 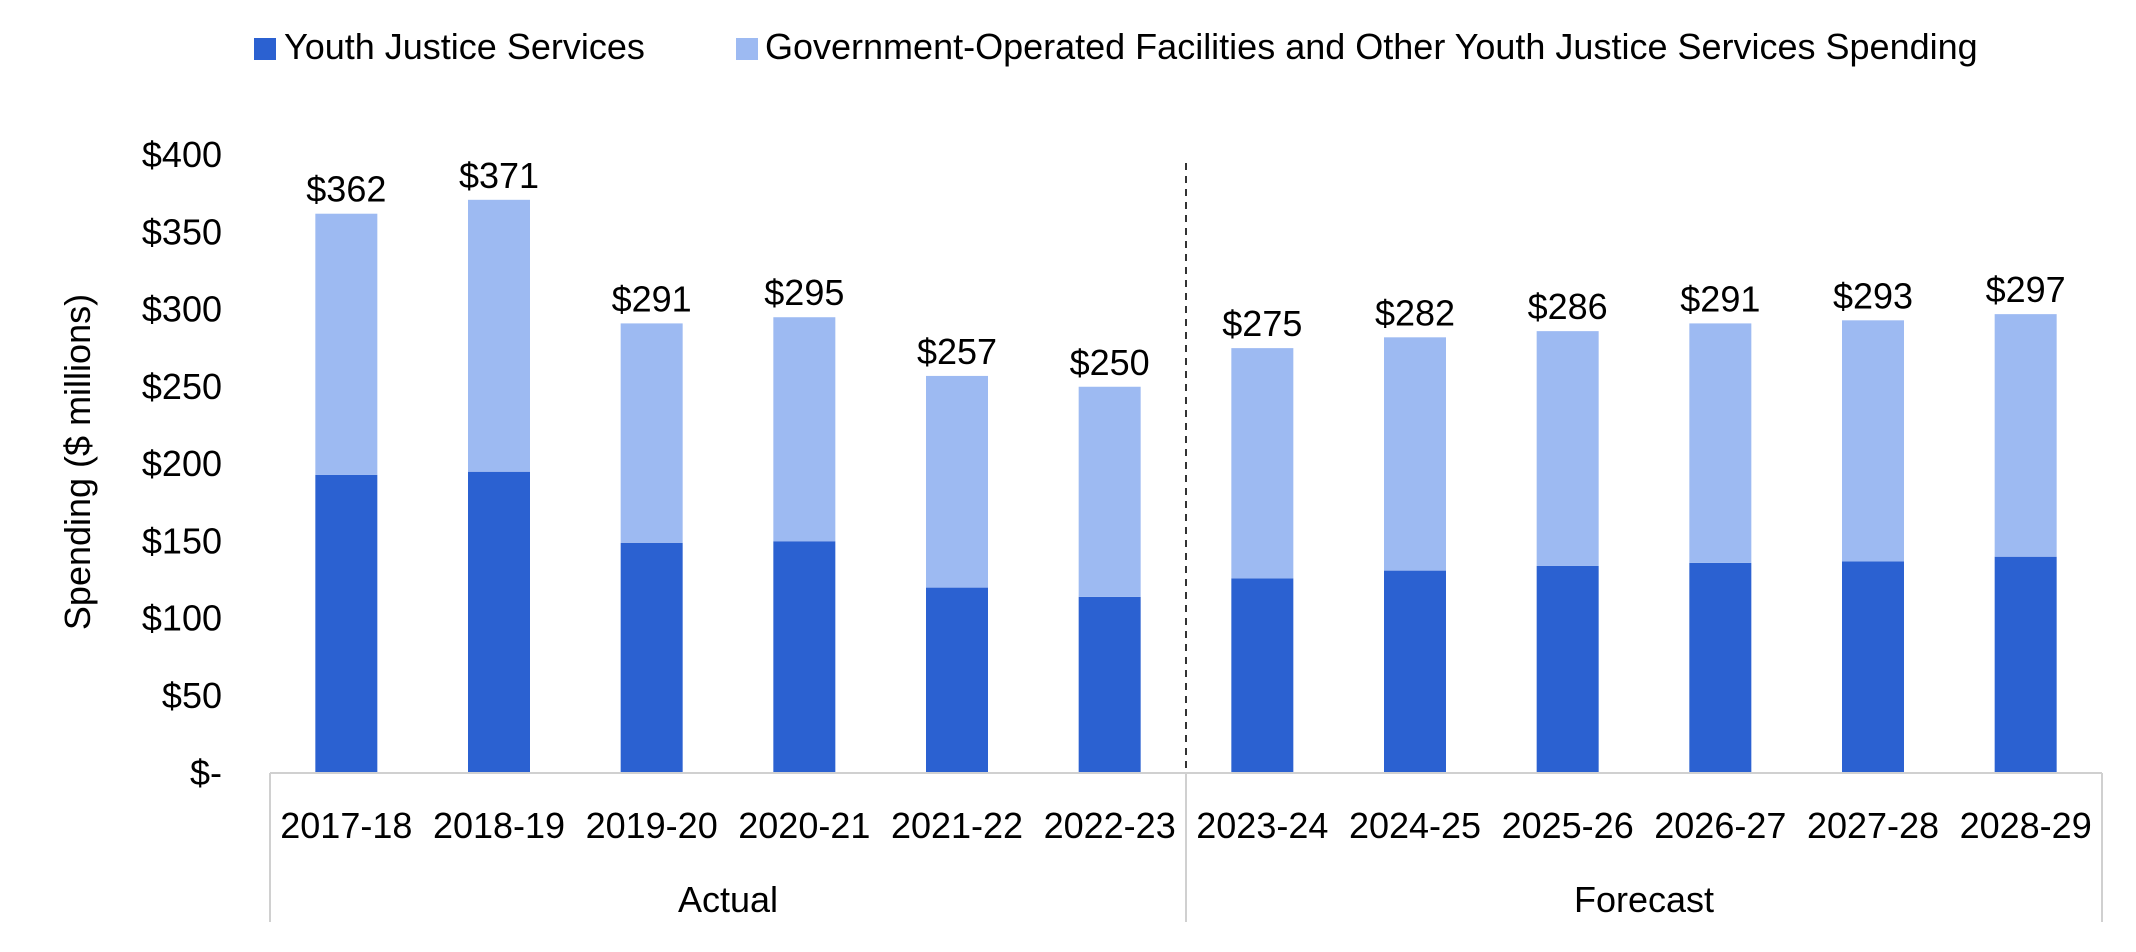 I want to click on y-axis-title: Spending ($ millions), so click(x=77, y=462).